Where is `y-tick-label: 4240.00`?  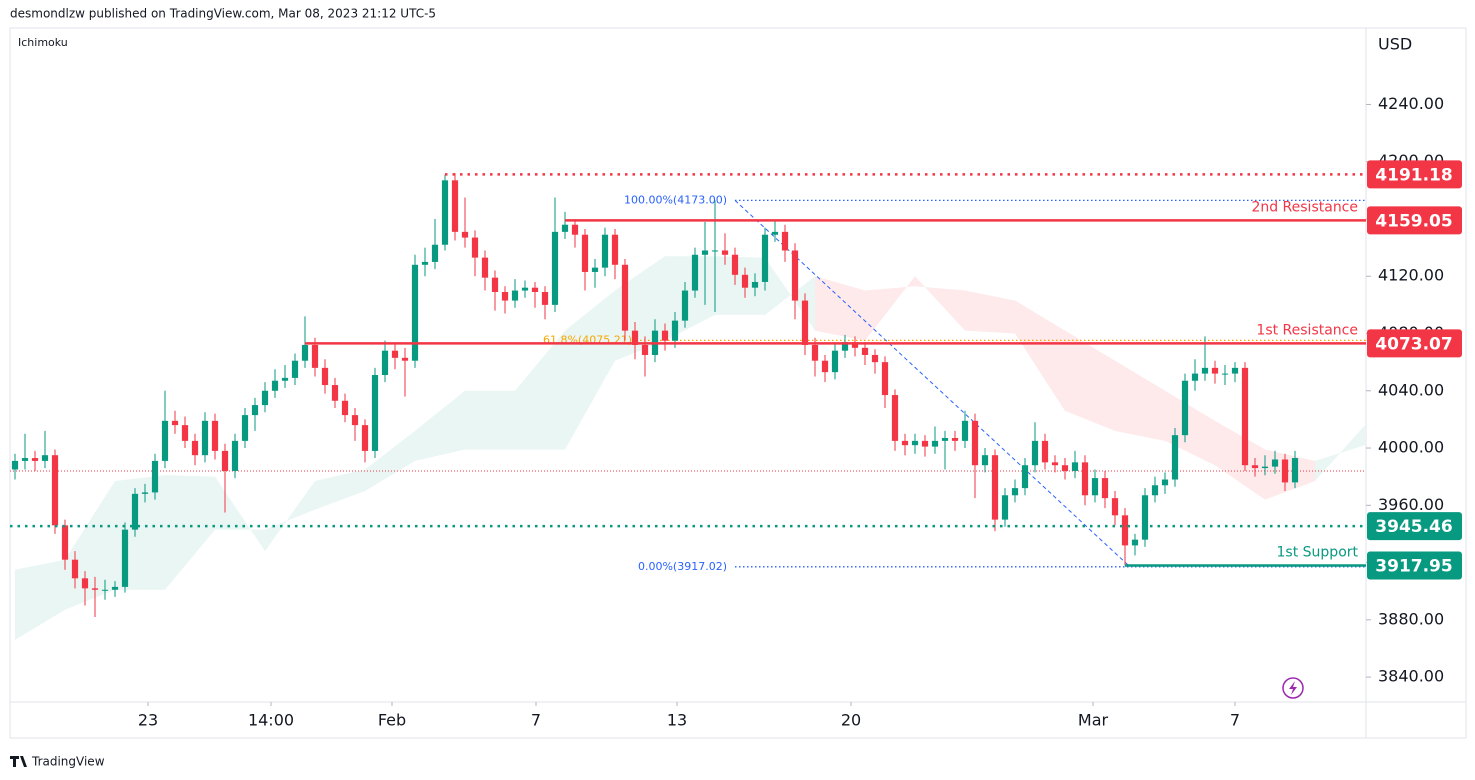
y-tick-label: 4240.00 is located at coordinates (1411, 103).